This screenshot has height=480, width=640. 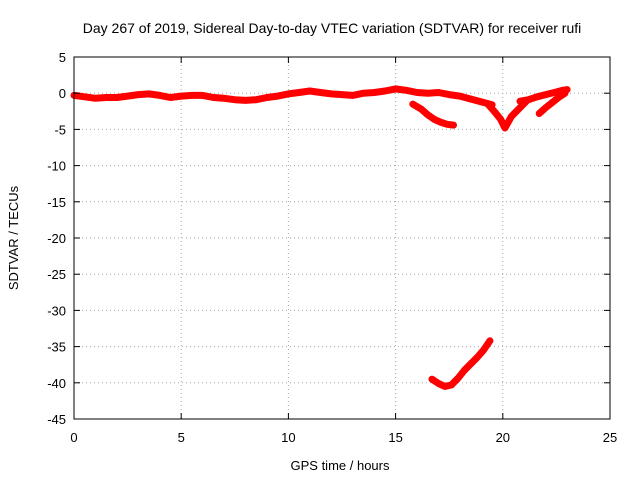 What do you see at coordinates (56, 419) in the screenshot?
I see `y-tick-label: -45` at bounding box center [56, 419].